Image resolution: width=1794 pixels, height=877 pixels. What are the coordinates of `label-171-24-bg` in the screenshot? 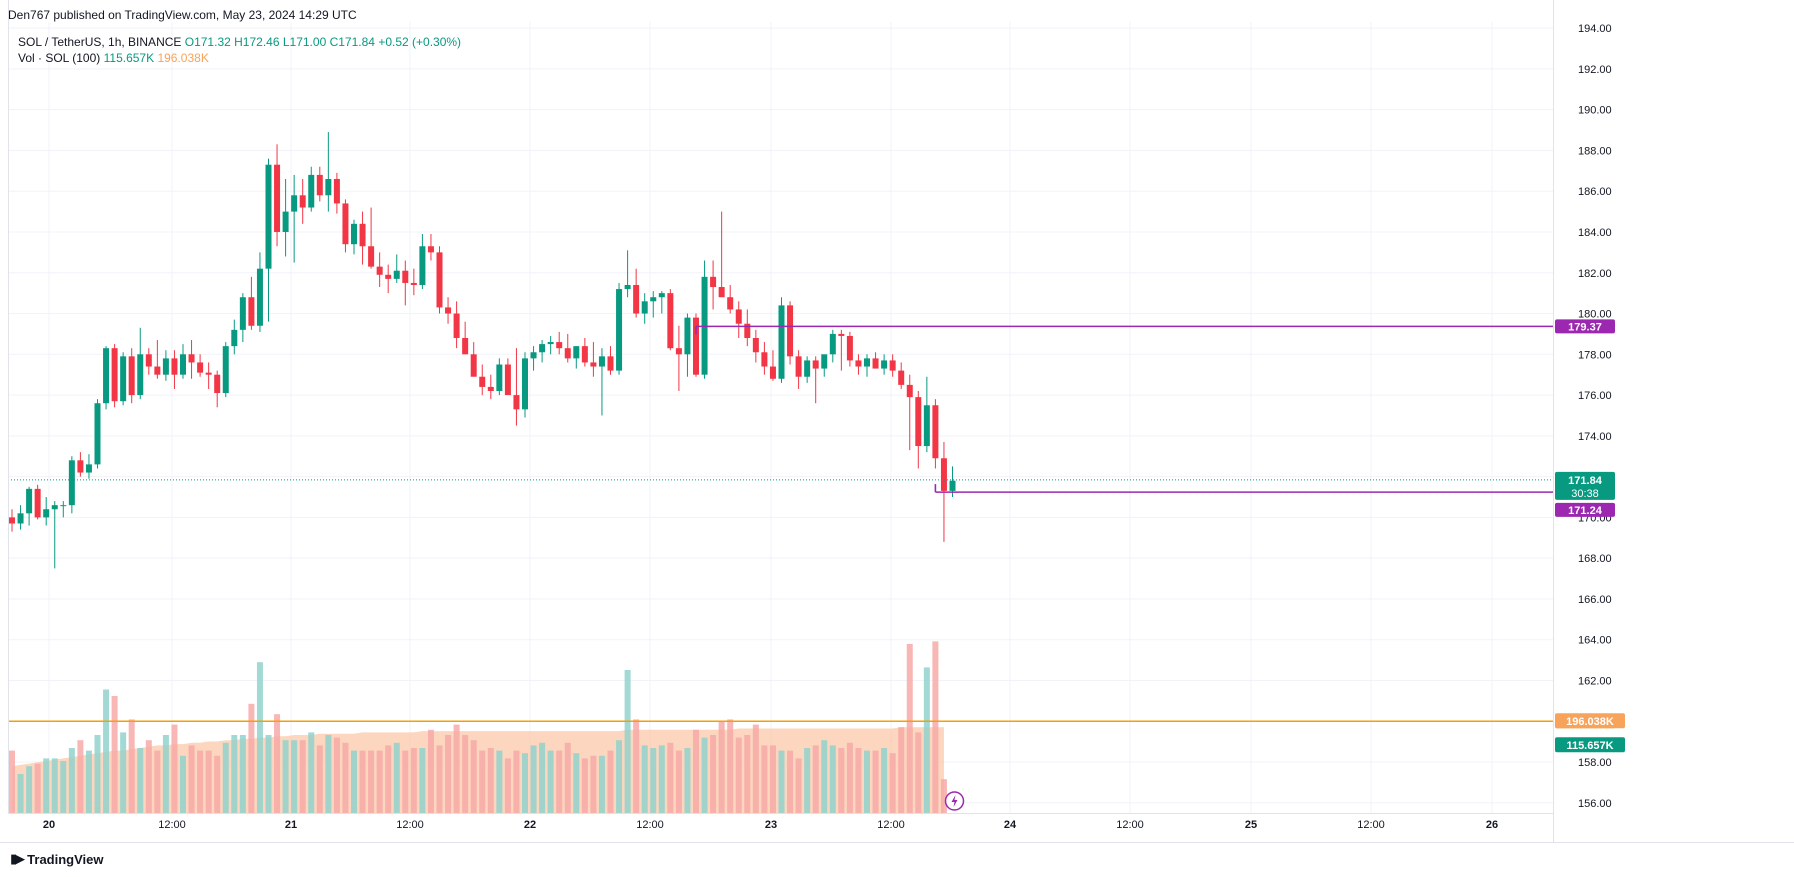 It's located at (1585, 509).